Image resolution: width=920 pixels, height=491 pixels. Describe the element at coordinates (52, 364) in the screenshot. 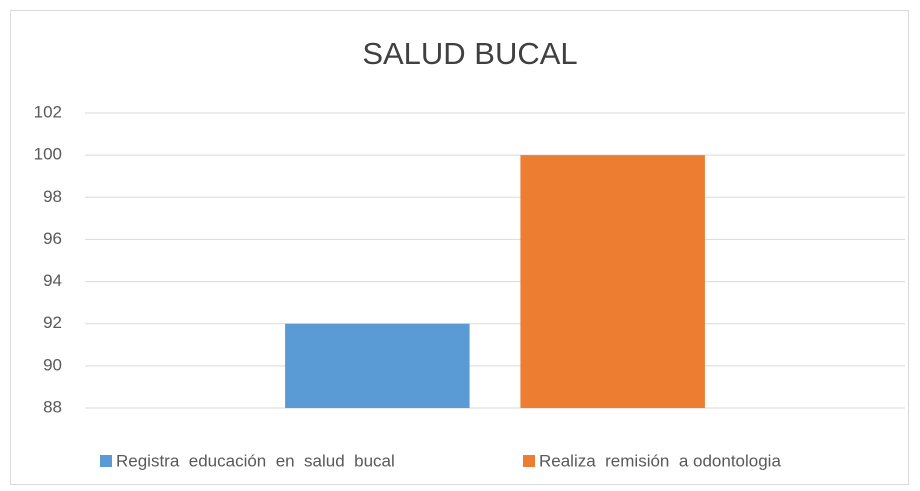

I see `y-tick-label: 90` at that location.